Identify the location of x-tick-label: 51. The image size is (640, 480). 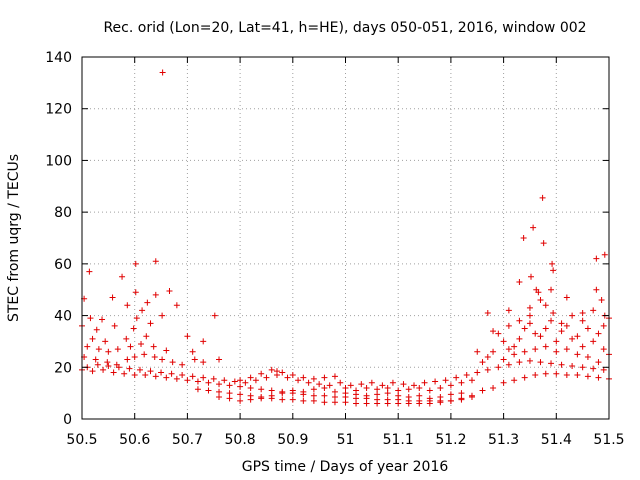
(346, 440).